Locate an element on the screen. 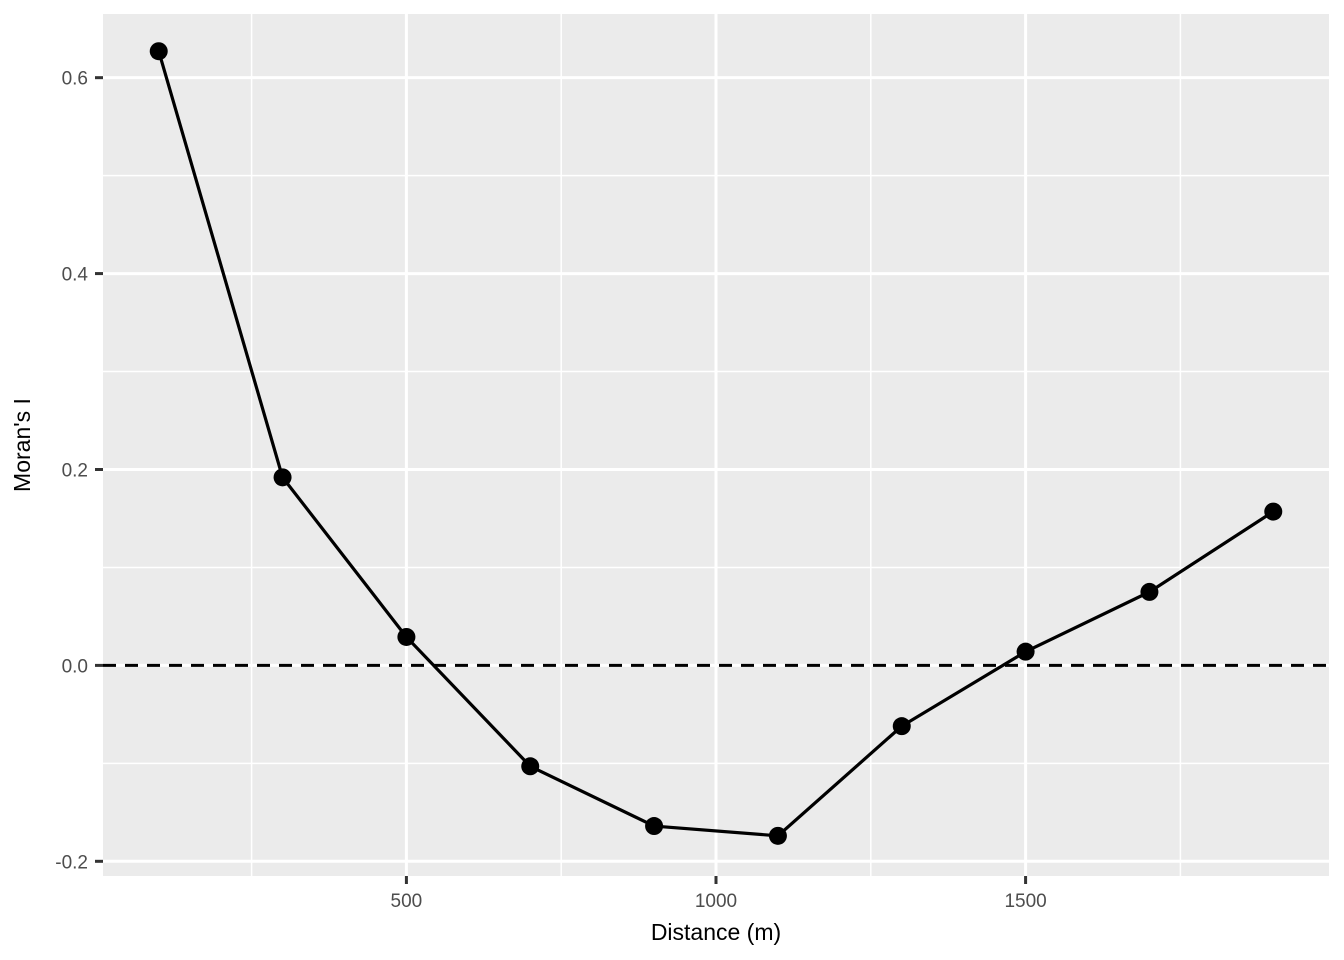 The height and width of the screenshot is (960, 1344). x-axis-tick-labels: 500 1000 1500 is located at coordinates (719, 901).